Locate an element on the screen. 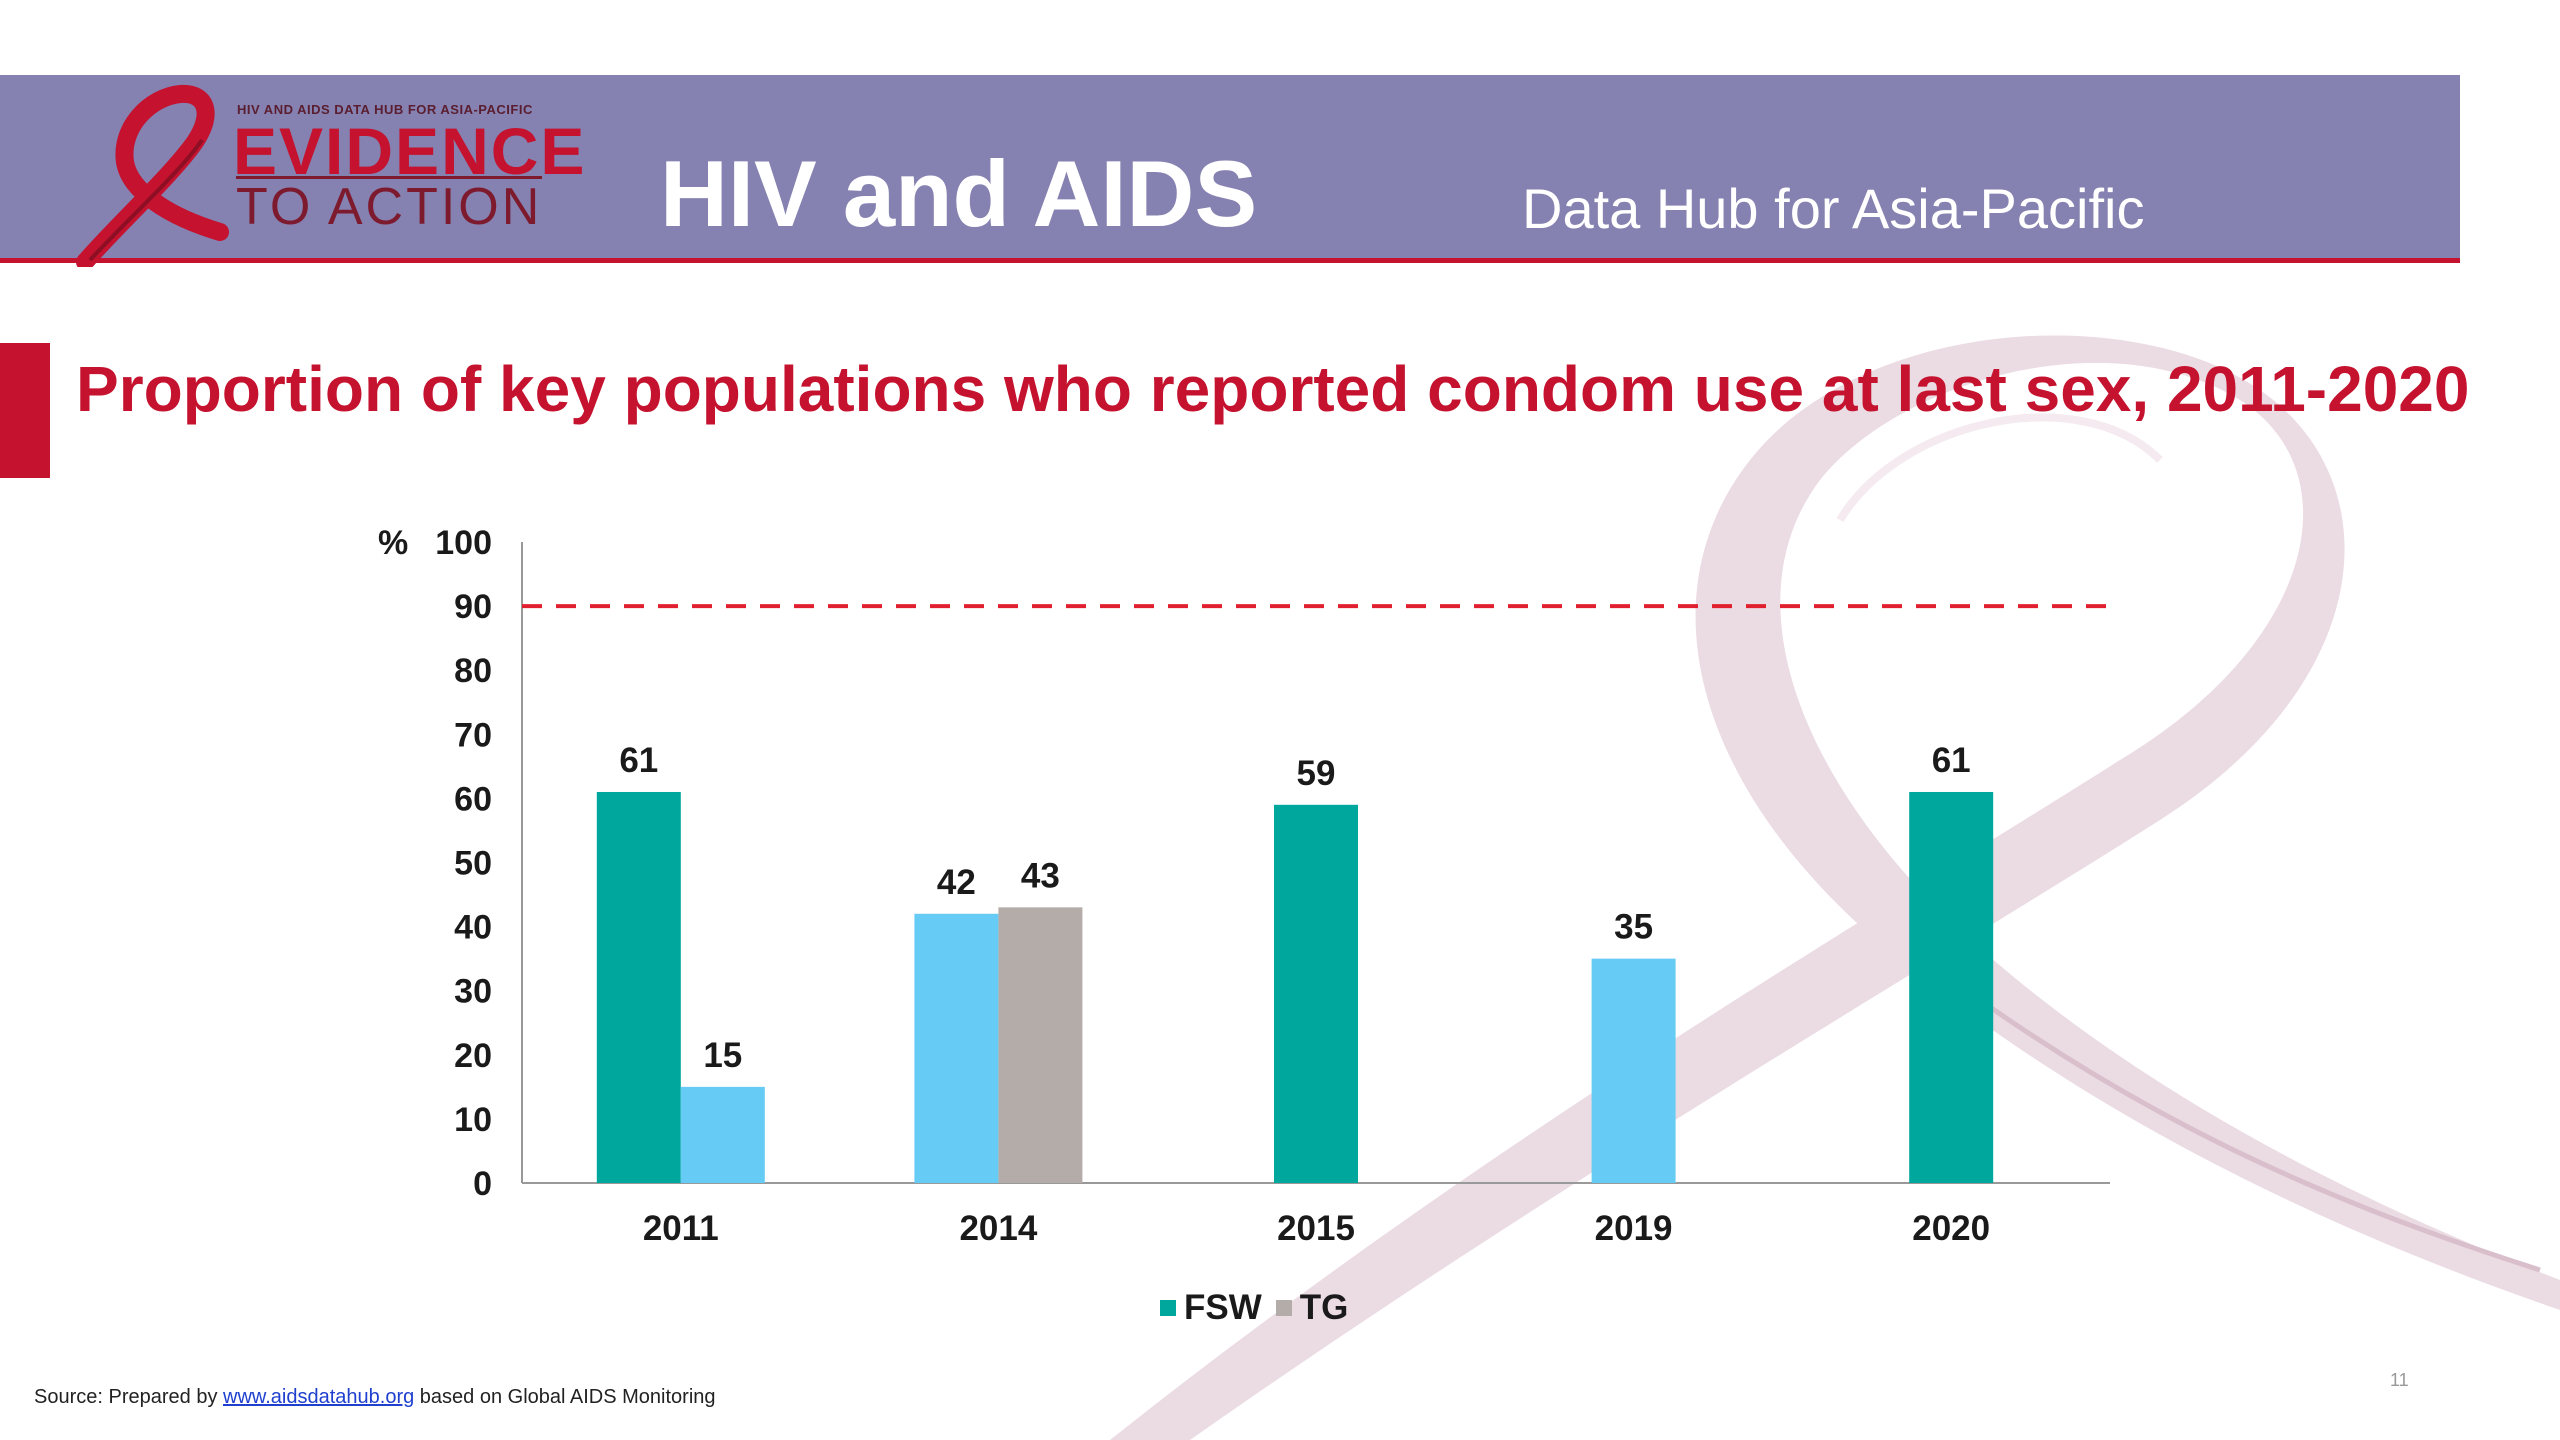 This screenshot has width=2560, height=1440. y-tick-label: 60 is located at coordinates (473, 799).